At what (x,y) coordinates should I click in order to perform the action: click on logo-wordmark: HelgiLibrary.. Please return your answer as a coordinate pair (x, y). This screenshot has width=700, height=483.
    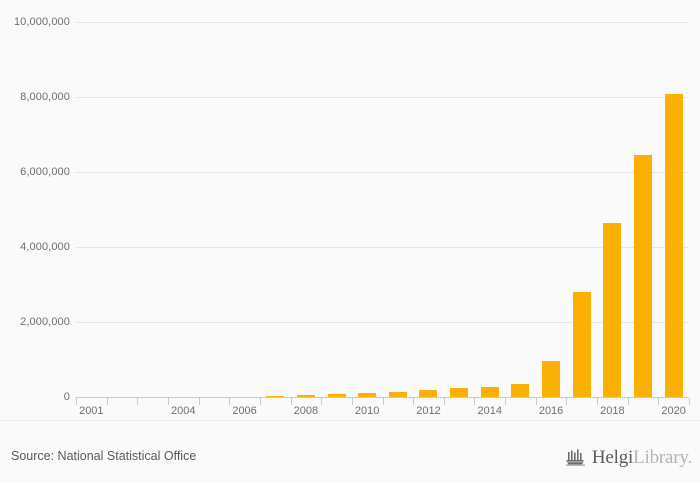
    Looking at the image, I should click on (642, 457).